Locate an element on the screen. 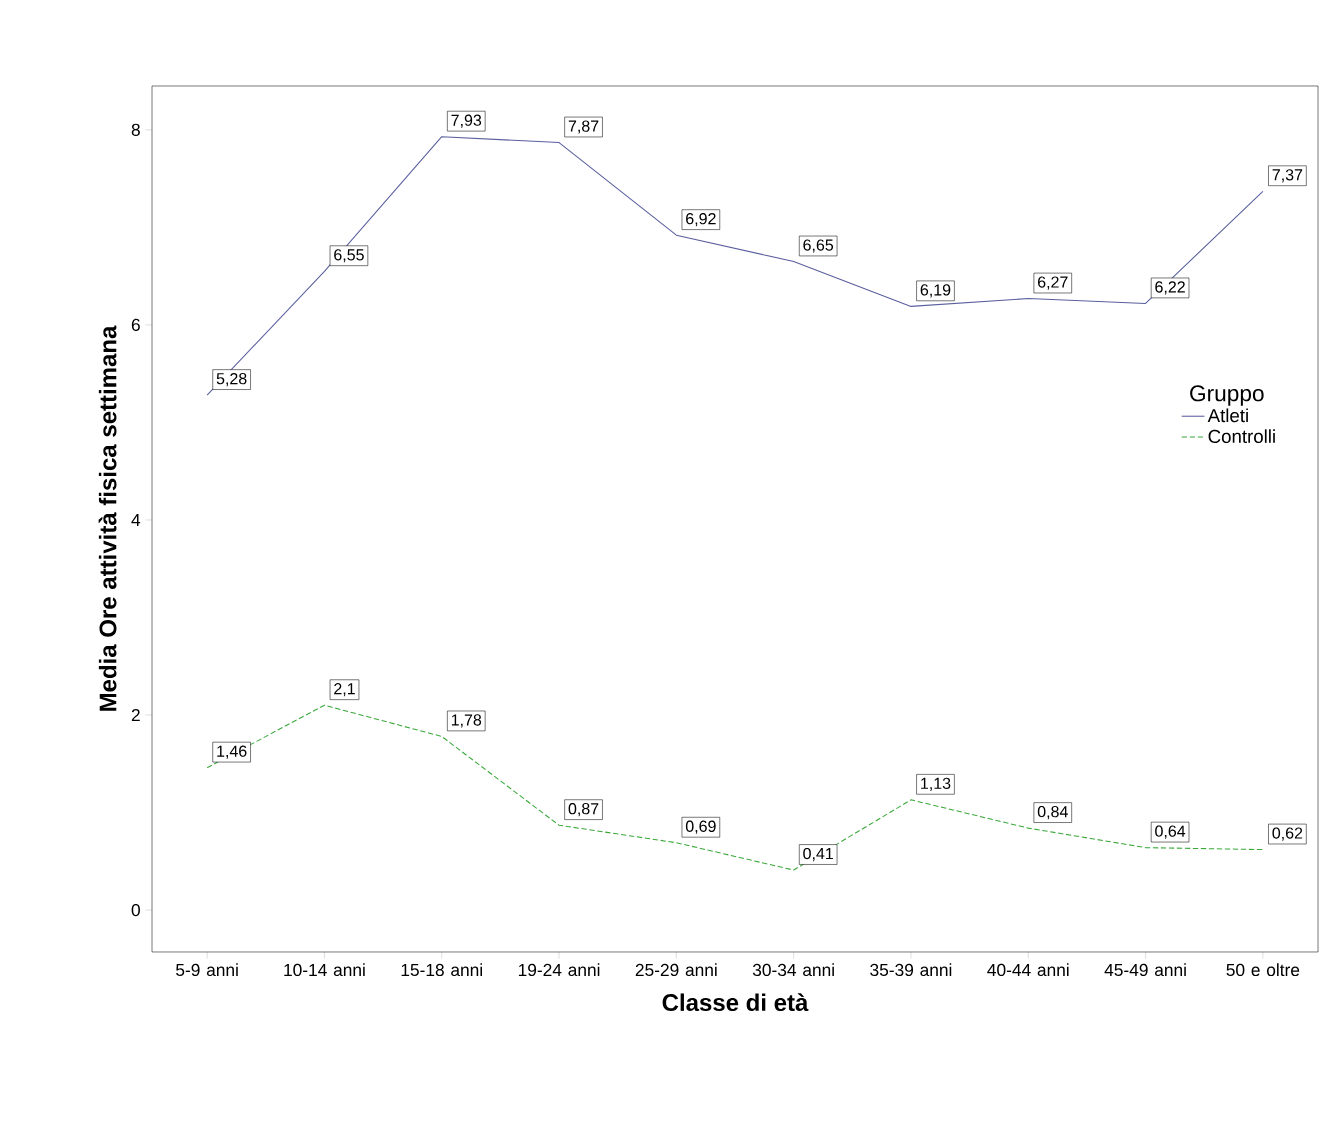  y-tick-label: 6 is located at coordinates (135, 325).